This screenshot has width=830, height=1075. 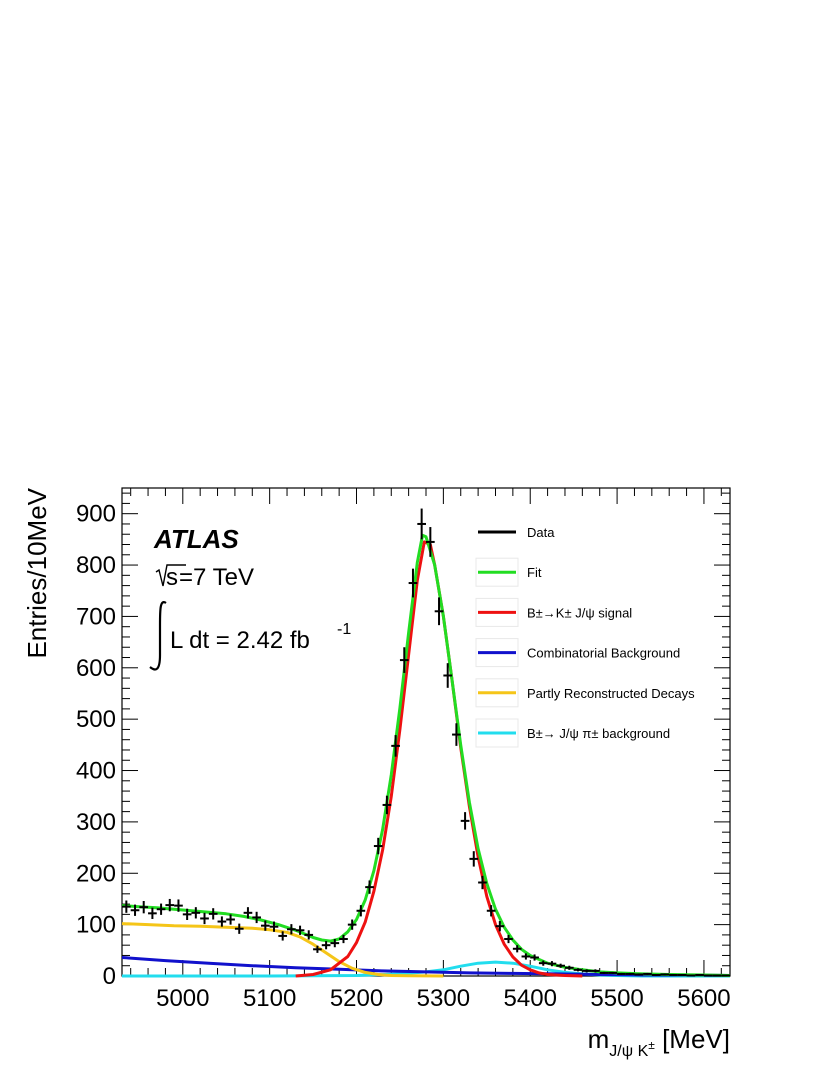 I want to click on x-axis-title: mJ/ψ K± [MeV], so click(x=659, y=1042).